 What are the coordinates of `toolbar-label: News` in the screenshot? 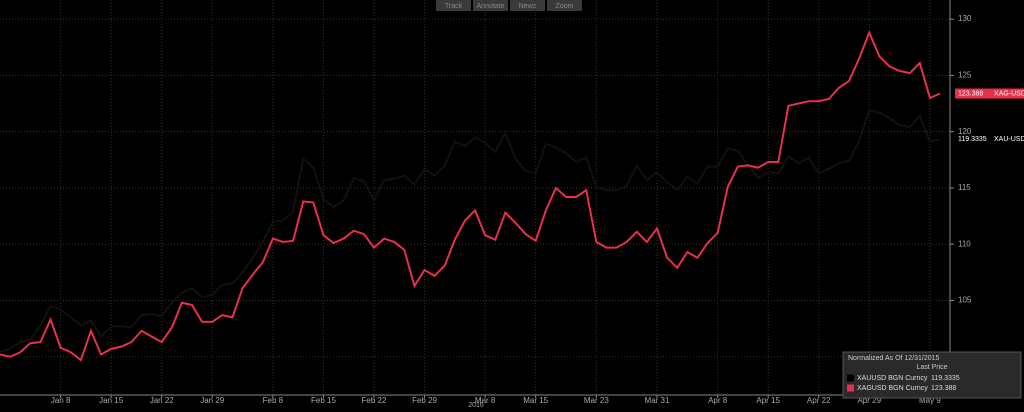 It's located at (528, 6).